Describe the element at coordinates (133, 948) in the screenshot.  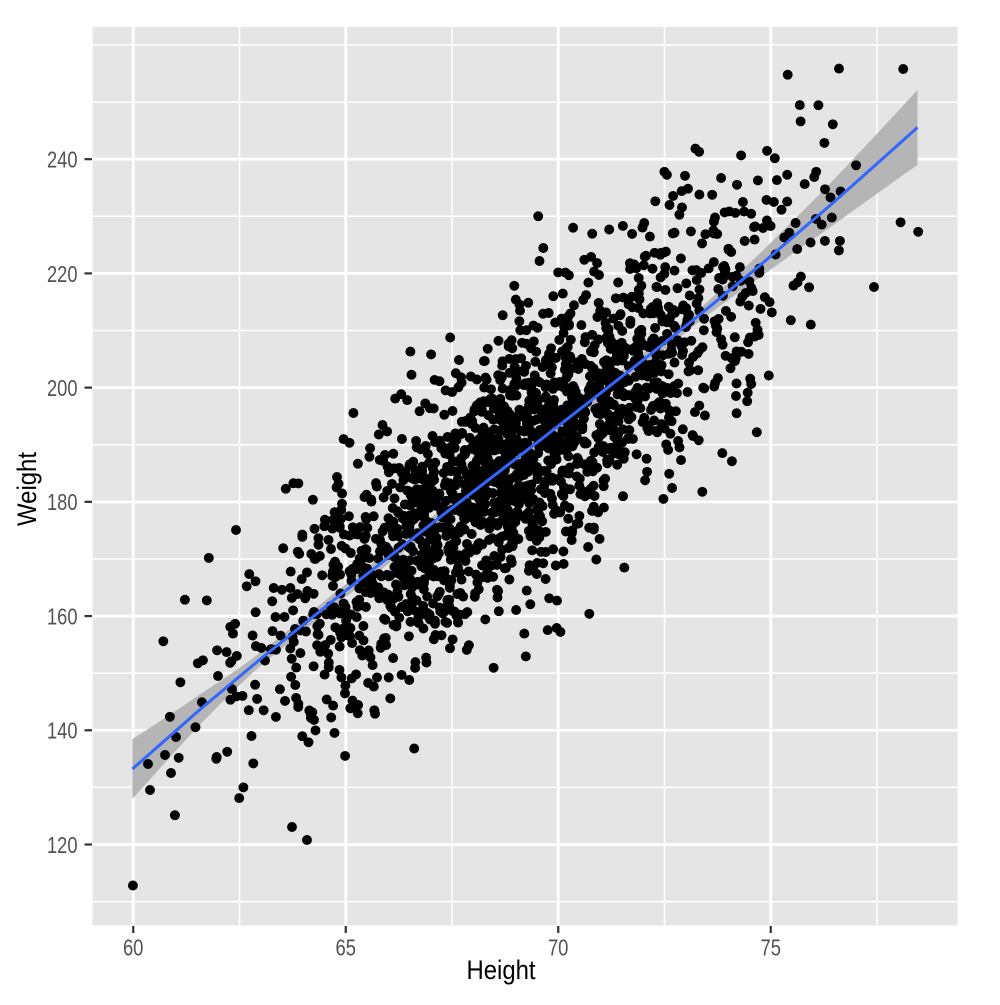
I see `svg-text: 60` at that location.